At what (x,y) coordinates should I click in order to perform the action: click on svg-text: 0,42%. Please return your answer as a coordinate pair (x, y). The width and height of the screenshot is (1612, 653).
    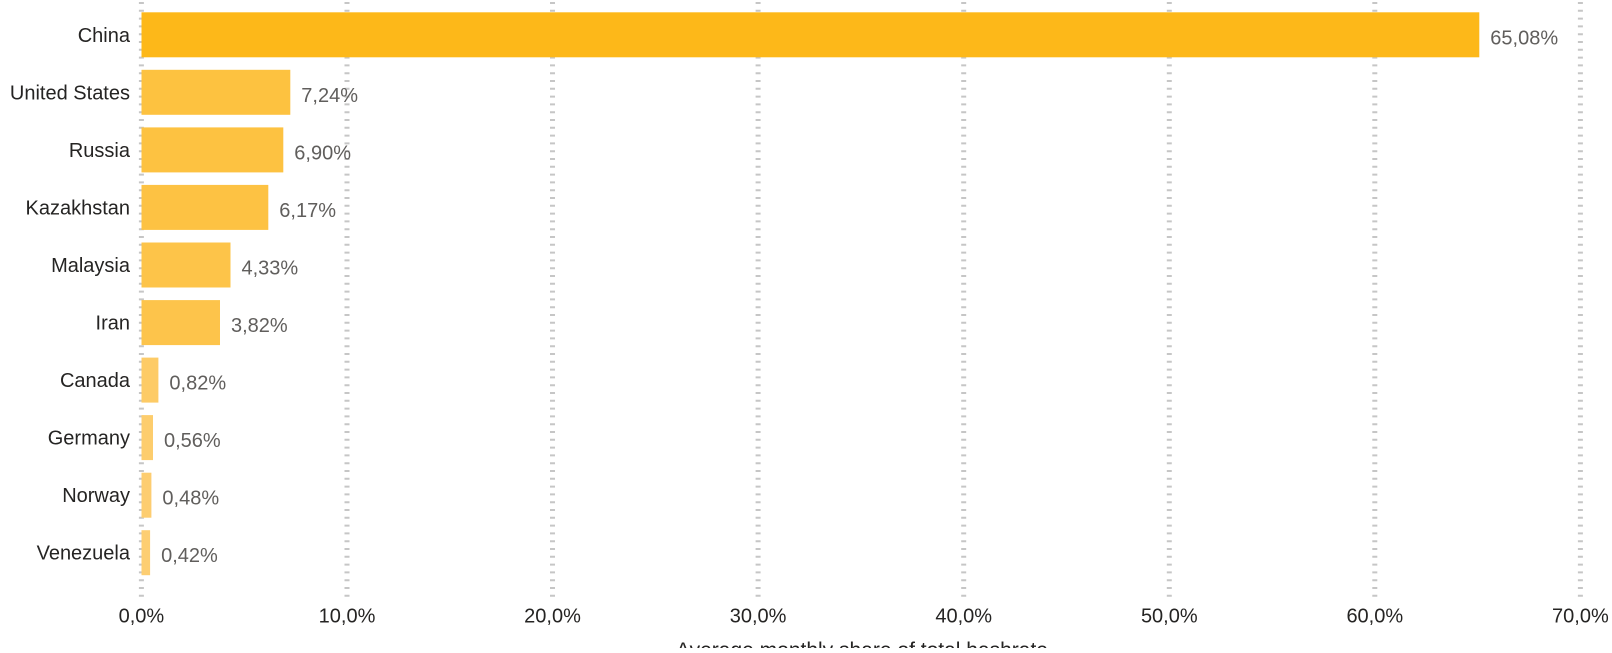
    Looking at the image, I should click on (189, 556).